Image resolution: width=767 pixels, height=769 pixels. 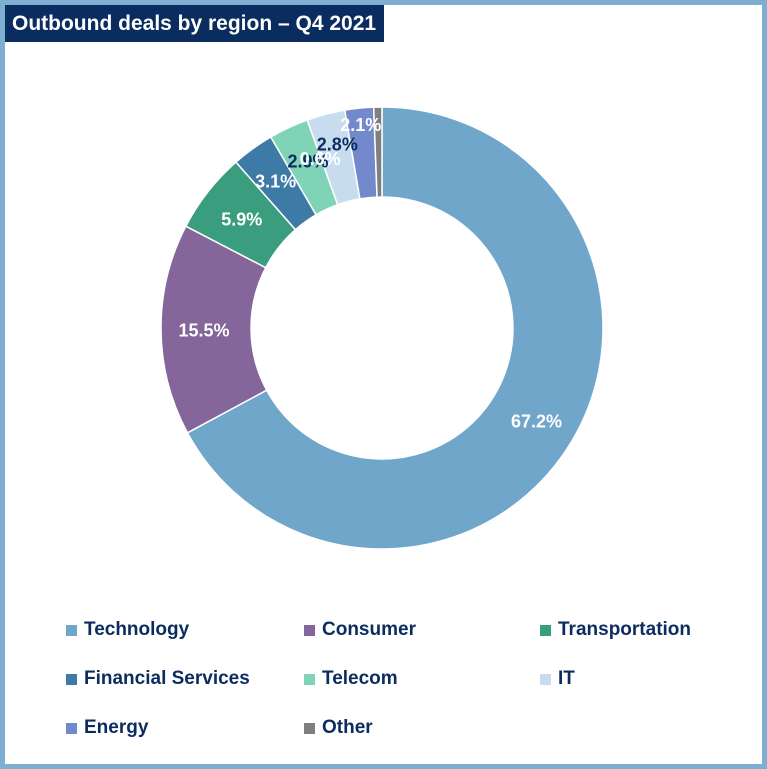 I want to click on chart-title: Outbound deals by region – Q4 2021, so click(x=195, y=23).